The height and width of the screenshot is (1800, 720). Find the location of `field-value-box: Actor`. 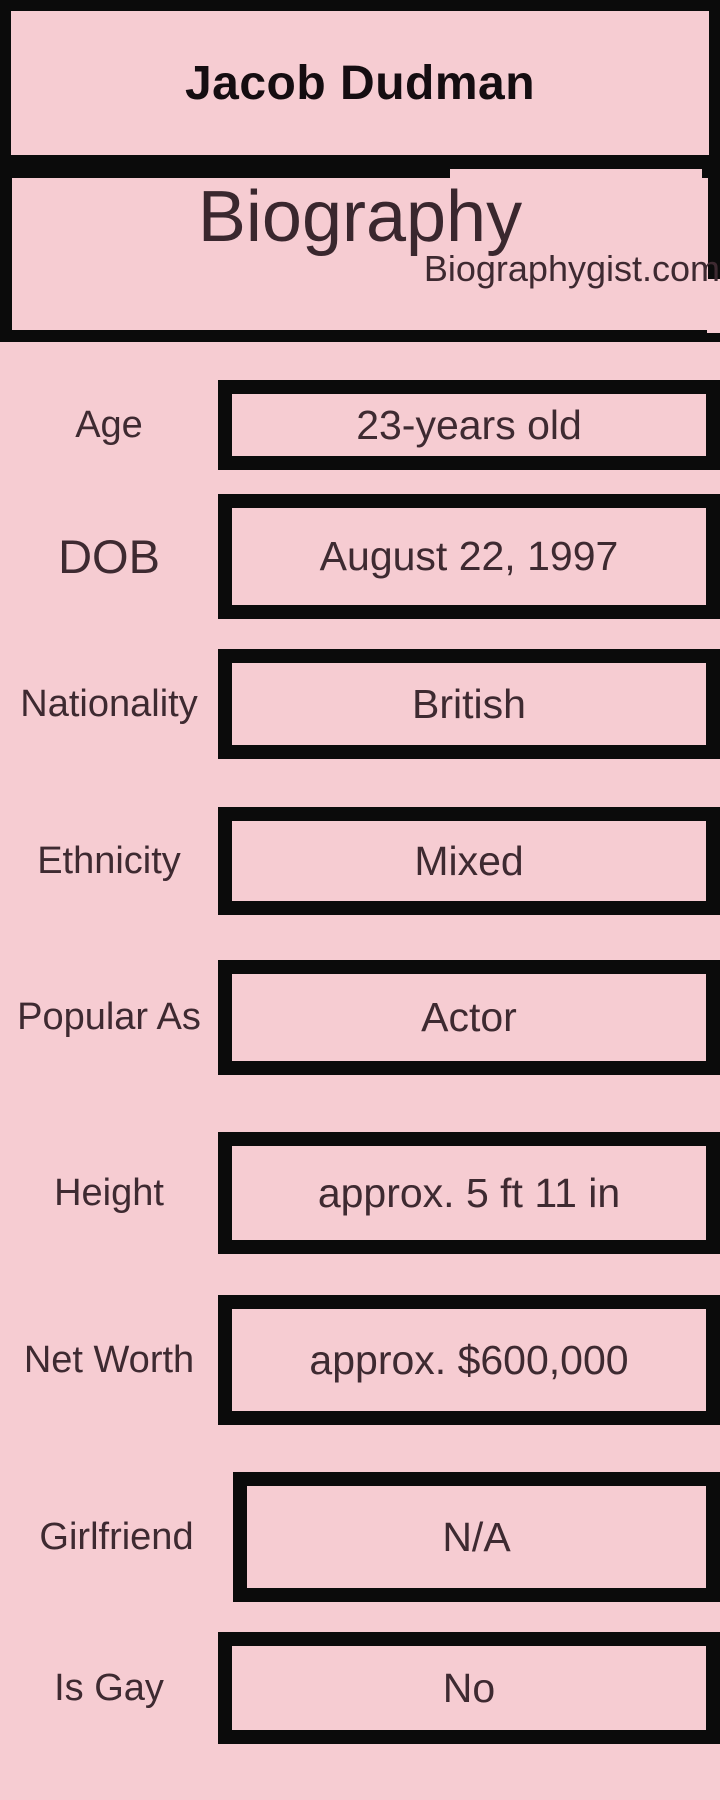

field-value-box: Actor is located at coordinates (469, 1017).